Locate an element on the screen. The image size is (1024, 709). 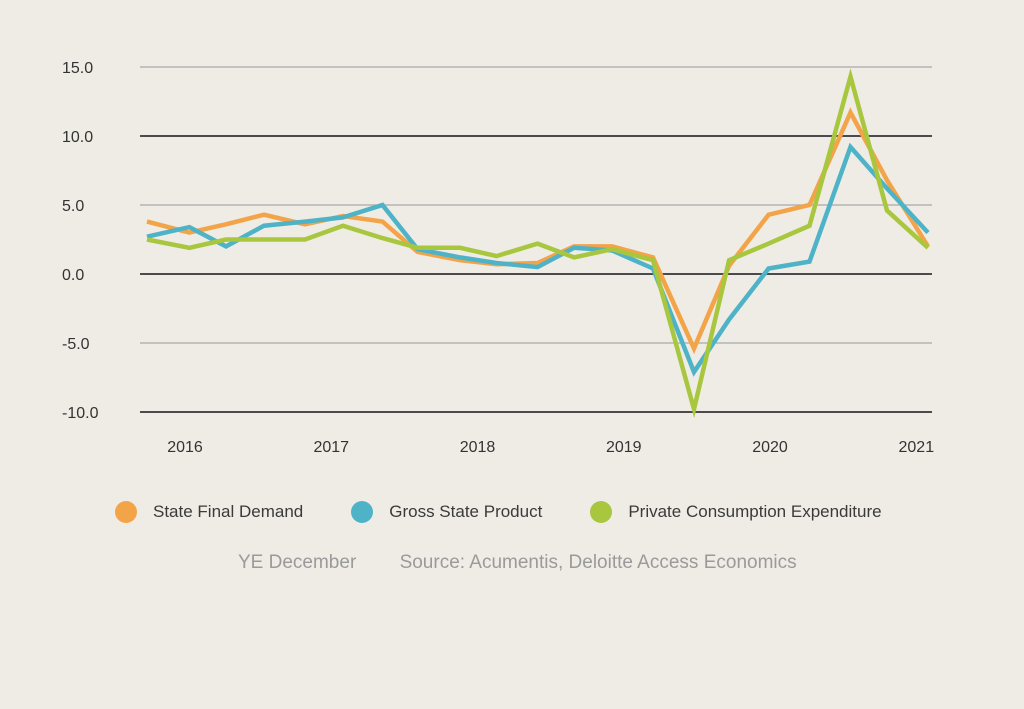
x-tick-label: 2020 is located at coordinates (770, 447).